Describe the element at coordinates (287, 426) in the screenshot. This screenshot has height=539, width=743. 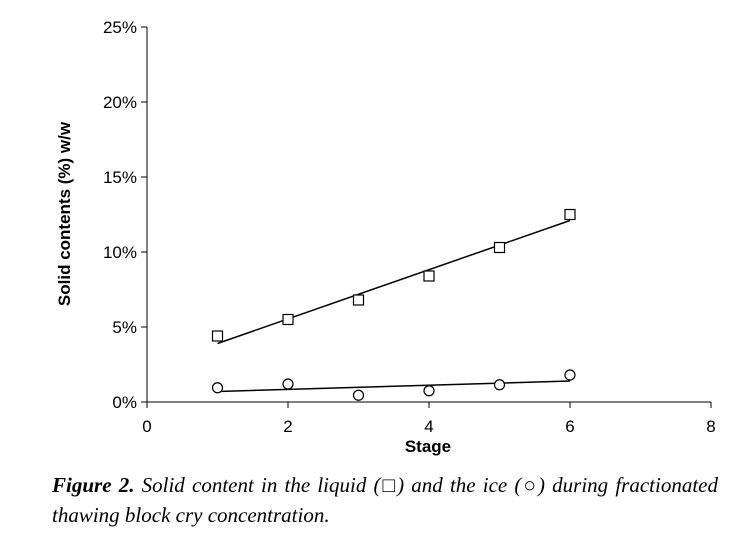
I see `x-tick-label: 2` at that location.